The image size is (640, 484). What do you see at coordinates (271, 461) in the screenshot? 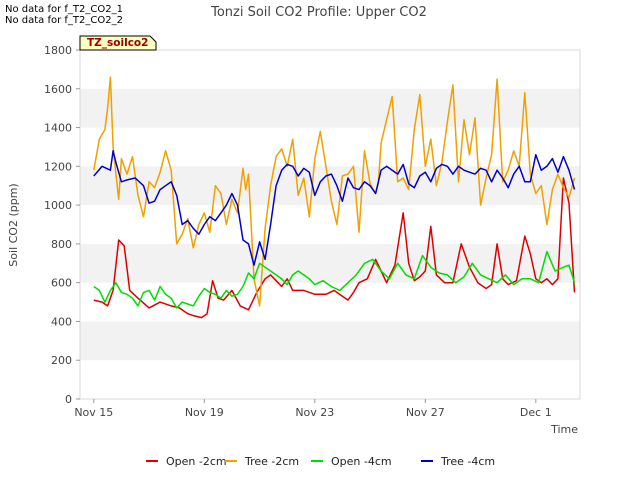
I see `legend-label-tree-2cm: Tree -2cm` at bounding box center [271, 461].